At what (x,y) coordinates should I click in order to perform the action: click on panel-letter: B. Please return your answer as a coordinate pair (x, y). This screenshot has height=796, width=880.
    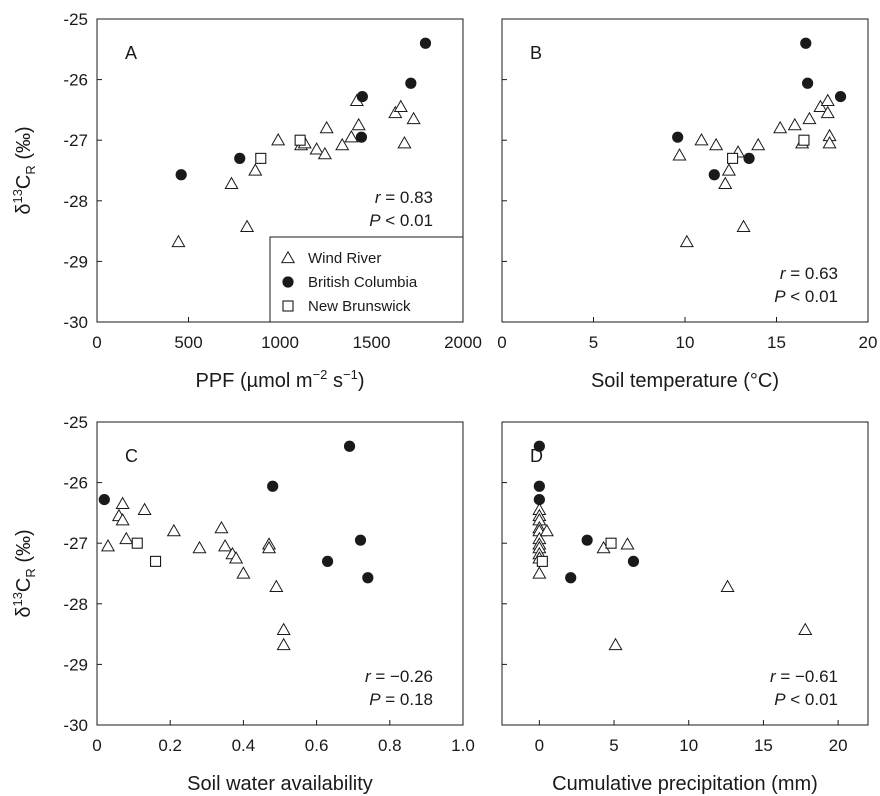
    Looking at the image, I should click on (536, 53).